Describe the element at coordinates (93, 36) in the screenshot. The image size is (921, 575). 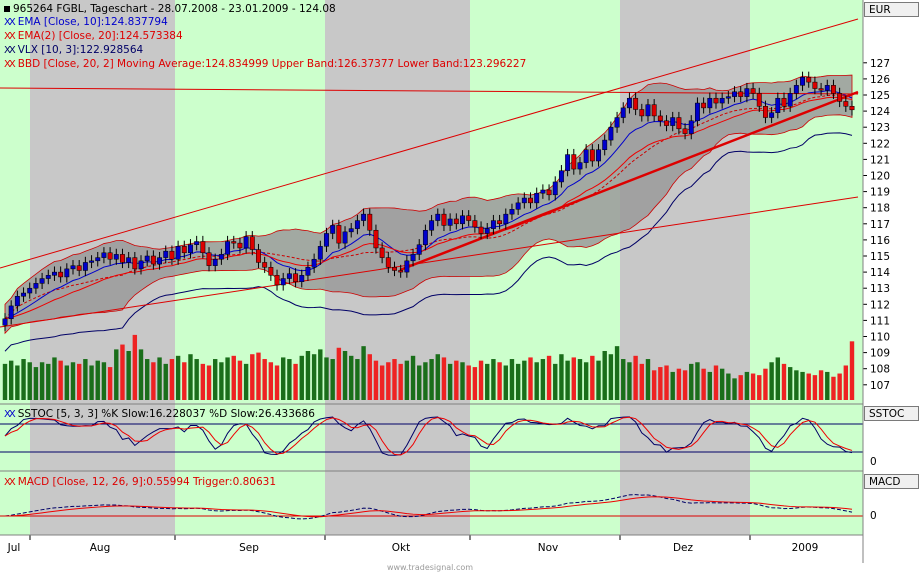
I see `legend-ema20: XX EMA(2) [Close, 20]:124.573384` at that location.